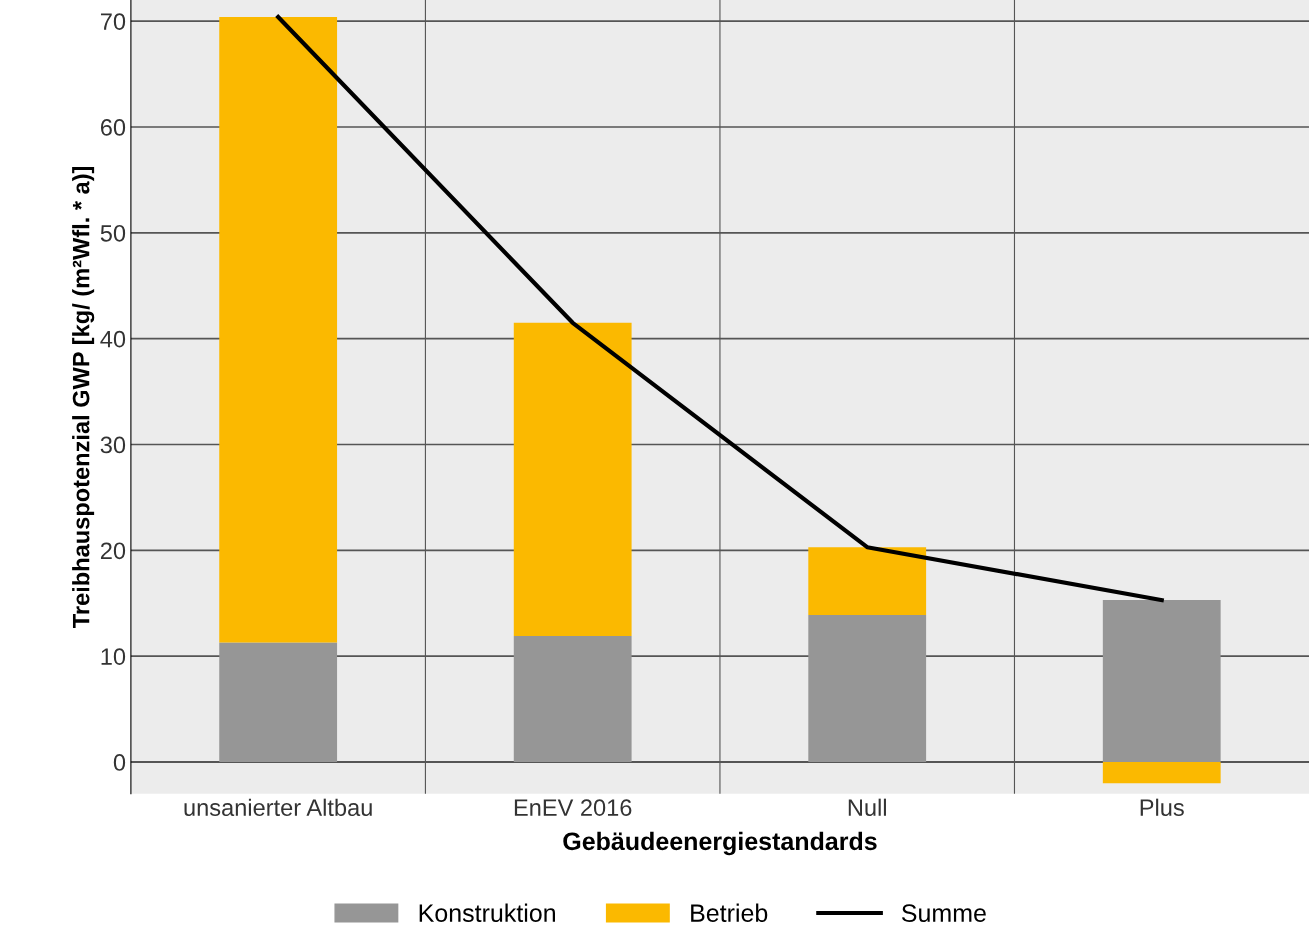  Describe the element at coordinates (729, 912) in the screenshot. I see `legend-label: Betrieb` at that location.